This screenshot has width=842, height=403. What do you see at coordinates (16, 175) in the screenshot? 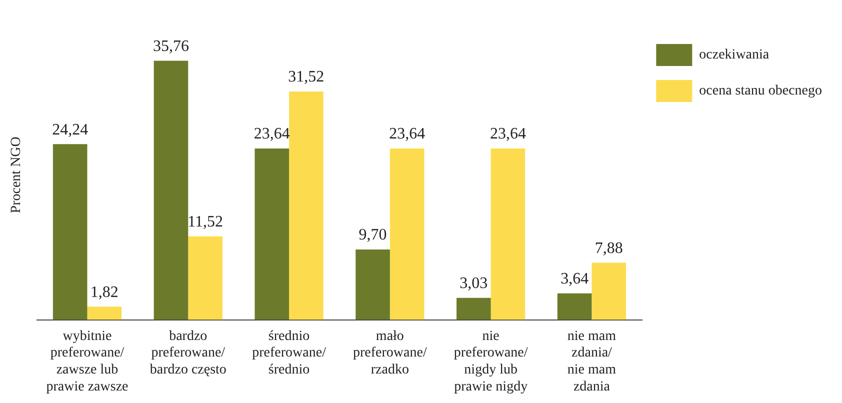
I see `y-axis-title: Procent NGO` at bounding box center [16, 175].